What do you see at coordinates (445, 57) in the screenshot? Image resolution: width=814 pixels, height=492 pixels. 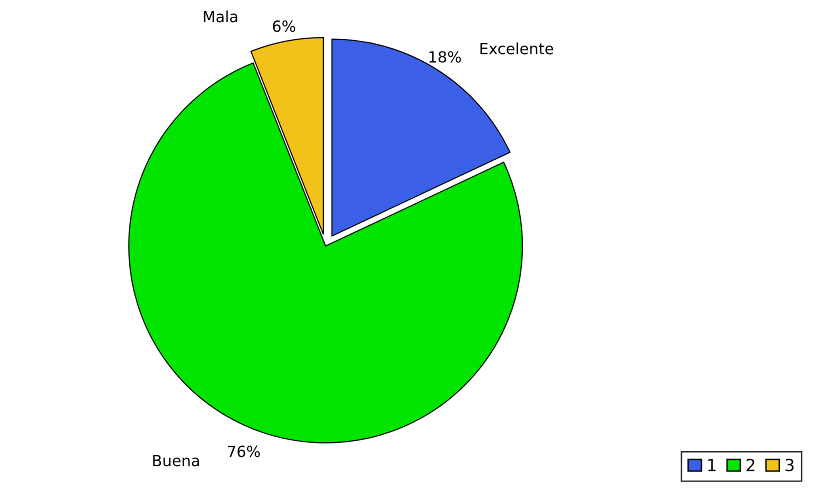 I see `data-label: 18%` at bounding box center [445, 57].